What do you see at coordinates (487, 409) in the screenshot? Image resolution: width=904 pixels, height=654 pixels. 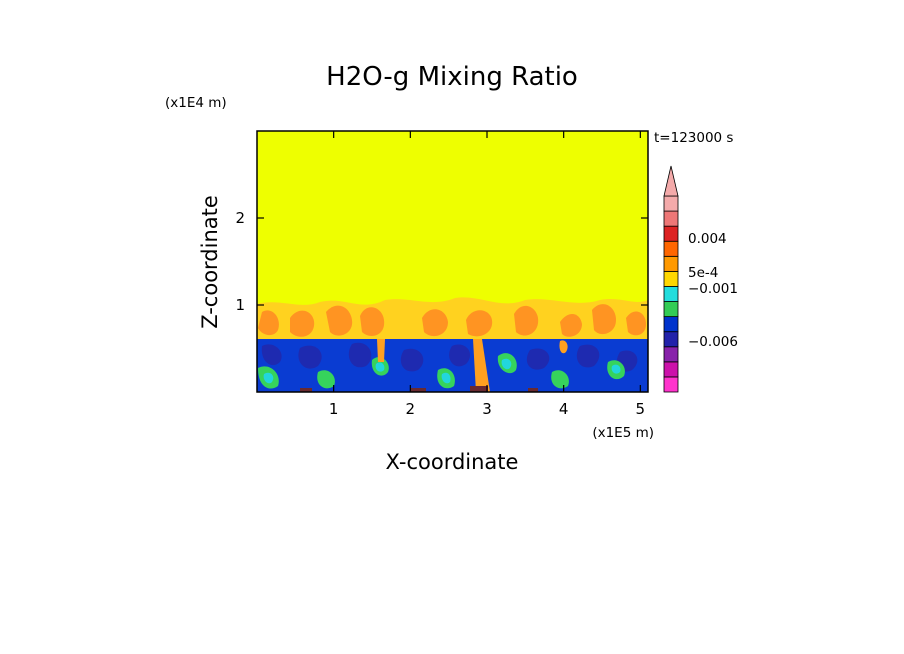 I see `x-tick-label: 3` at bounding box center [487, 409].